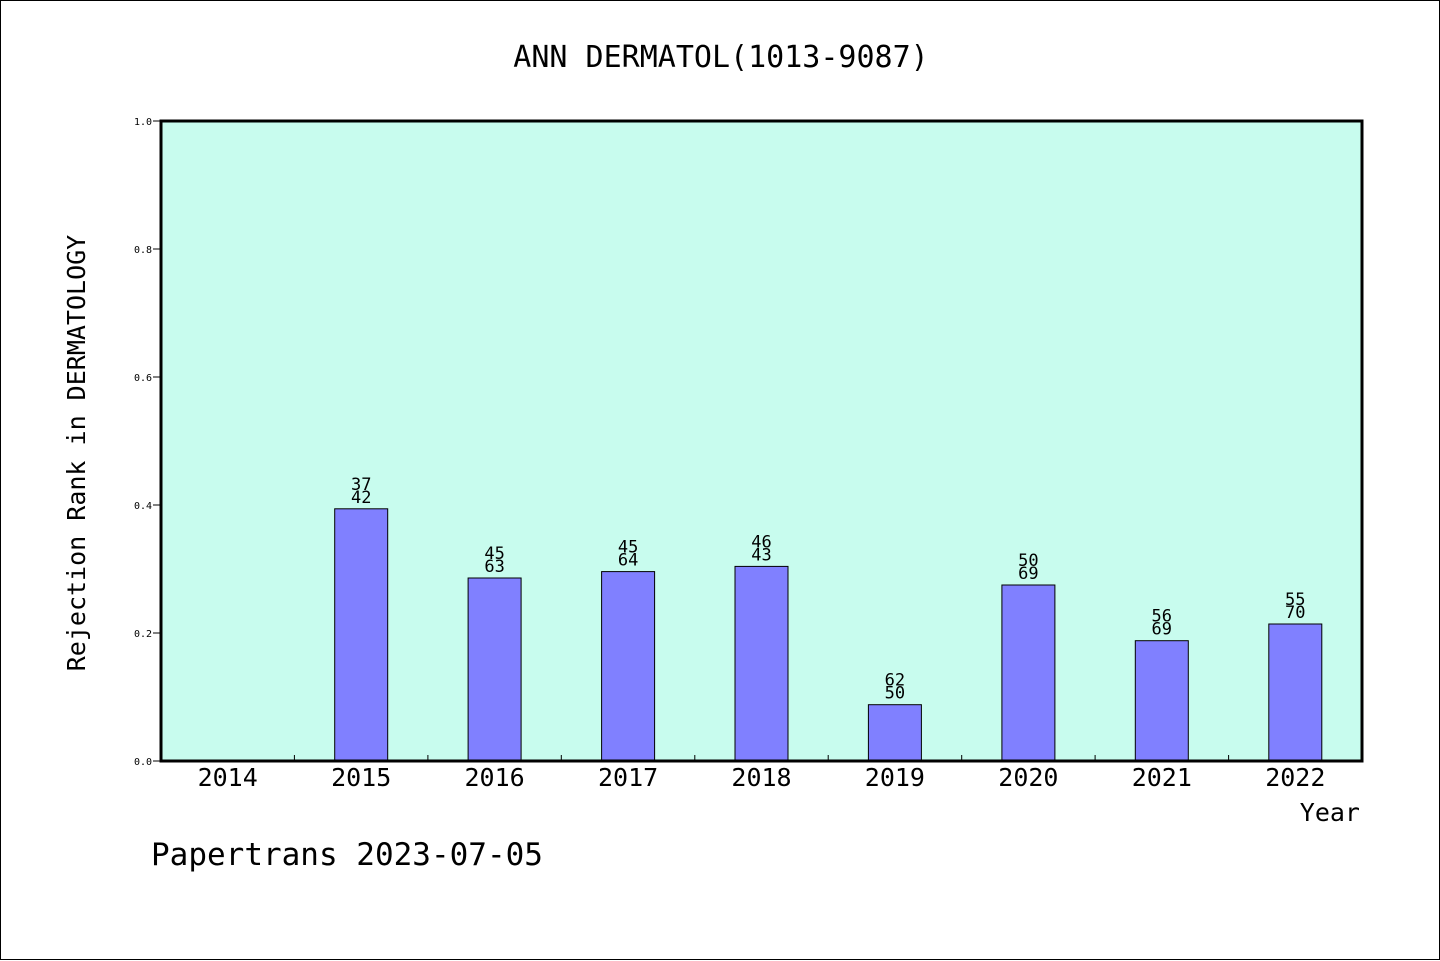 The height and width of the screenshot is (961, 1440). What do you see at coordinates (895, 694) in the screenshot?
I see `bar-label-bottom: 50` at bounding box center [895, 694].